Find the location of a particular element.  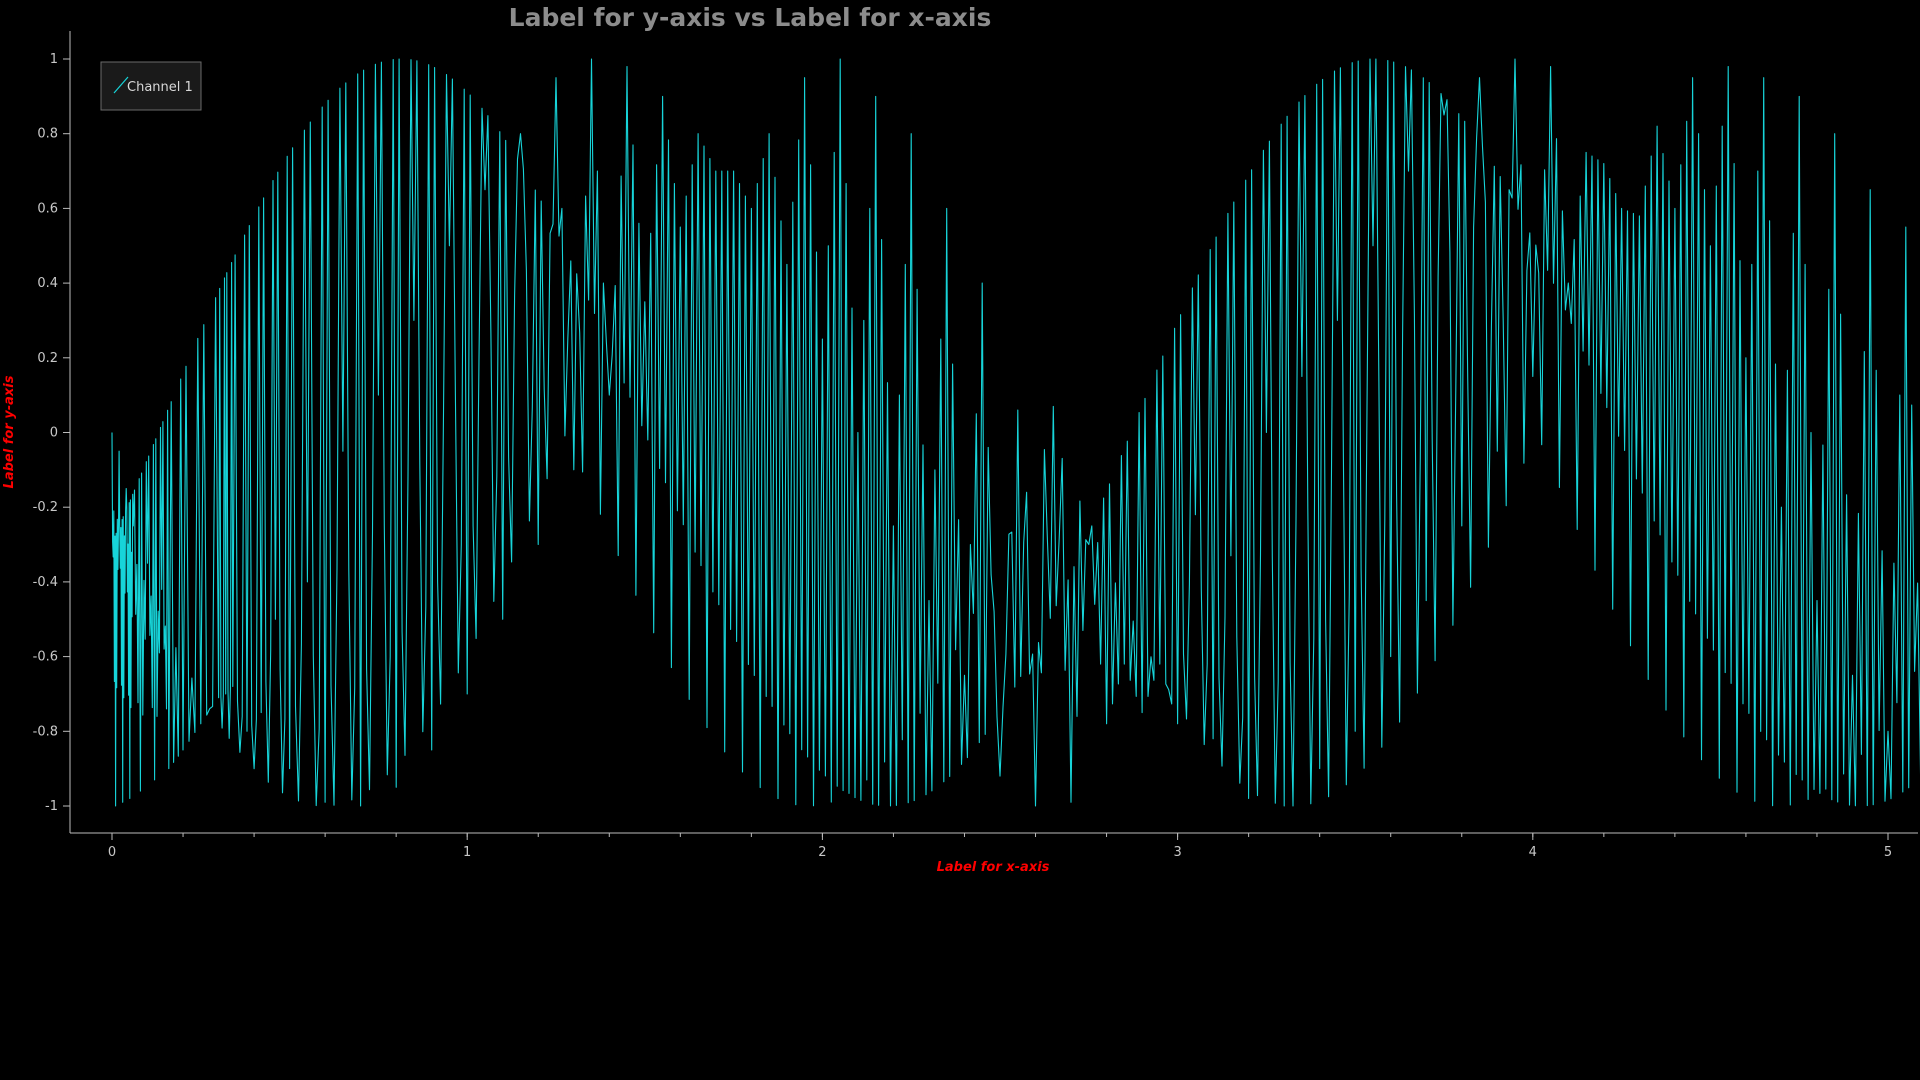

x-tick-label: 2 is located at coordinates (822, 852).